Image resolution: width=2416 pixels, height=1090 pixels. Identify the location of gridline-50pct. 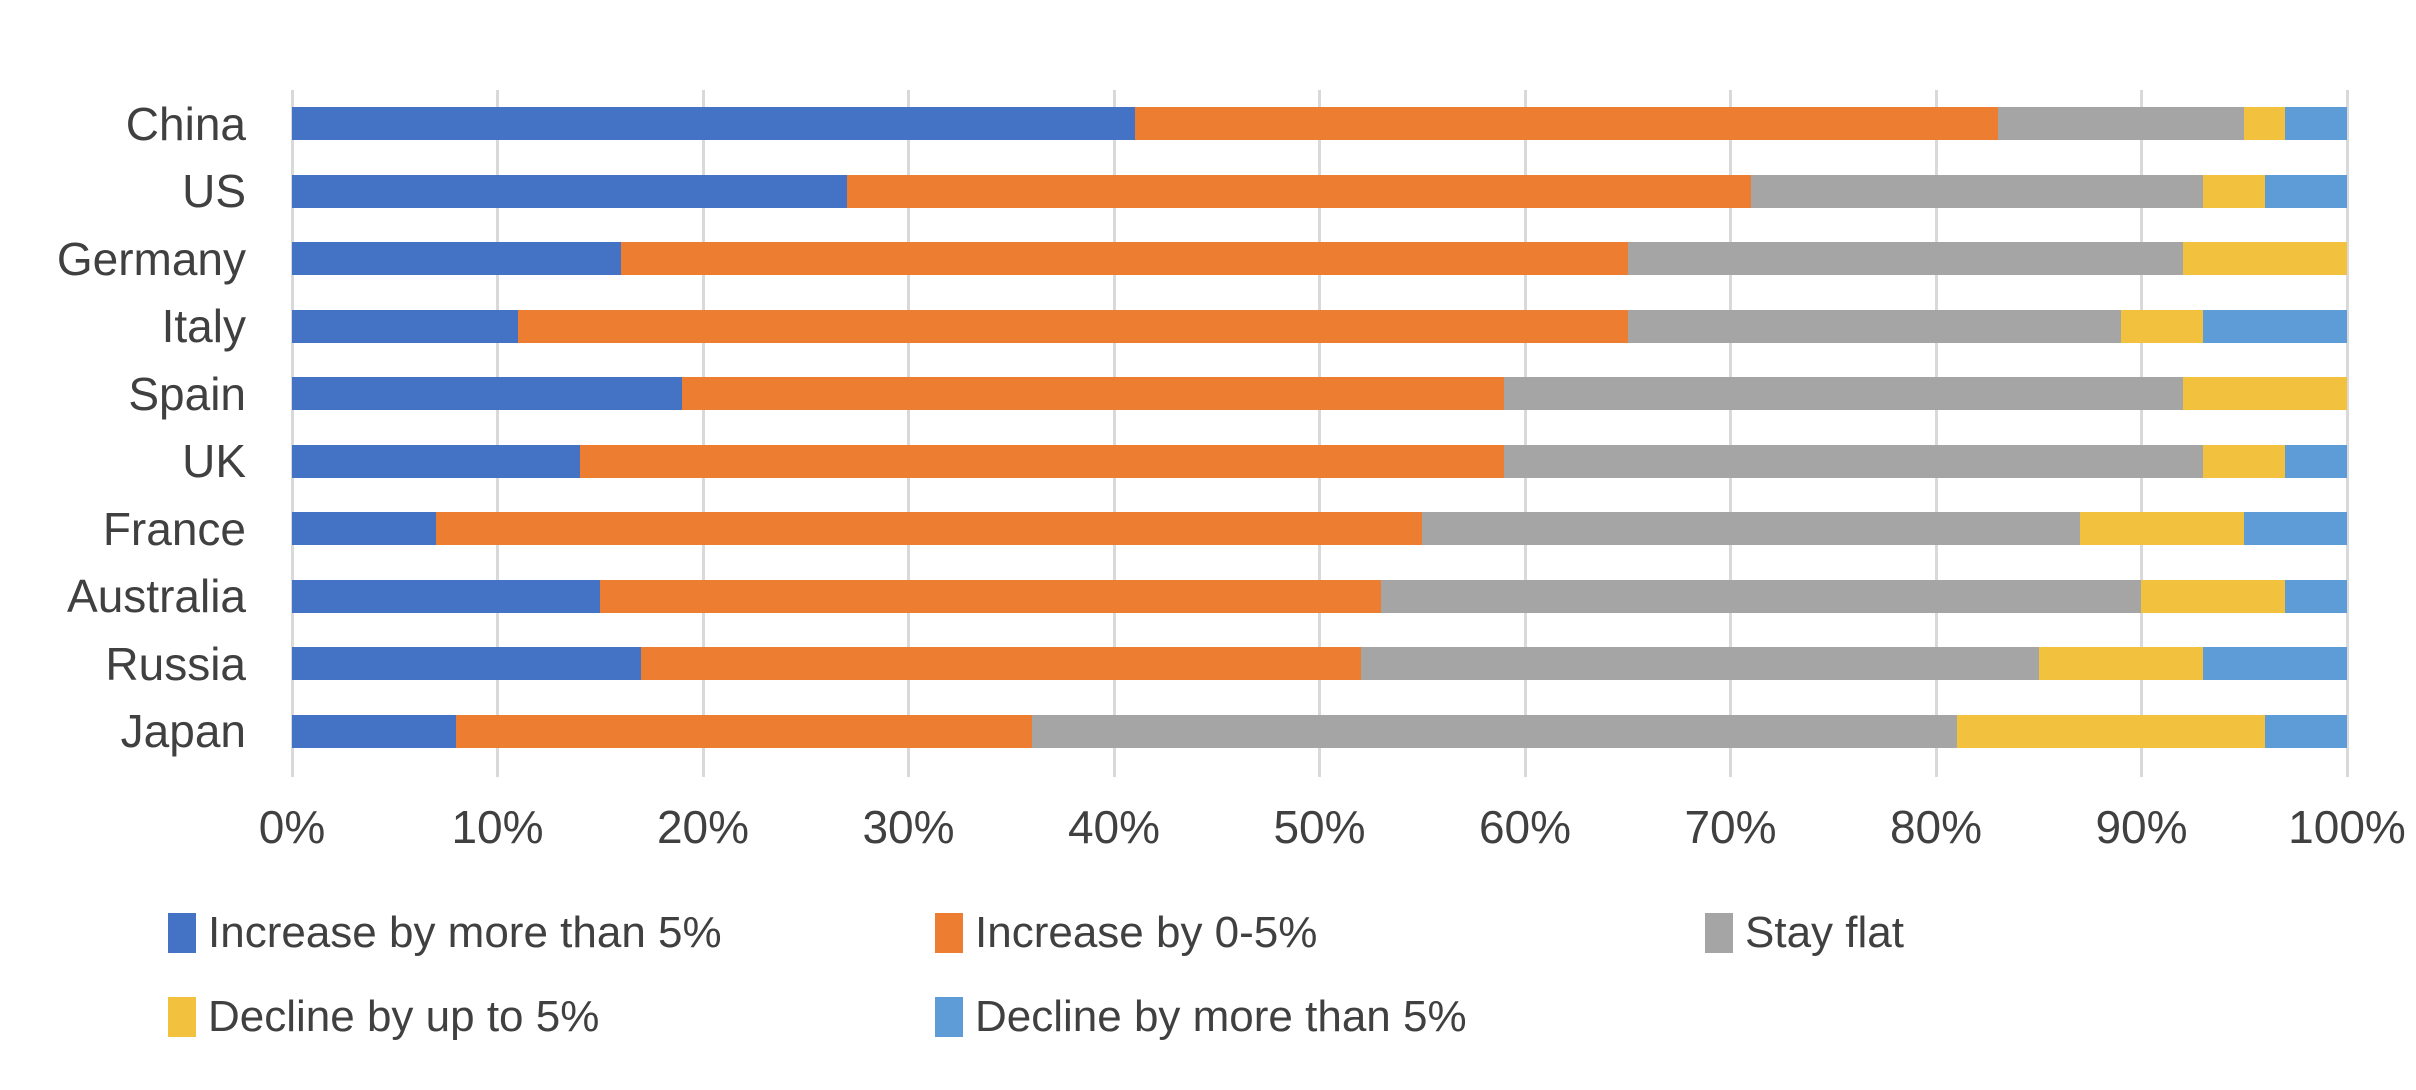
(1319, 433).